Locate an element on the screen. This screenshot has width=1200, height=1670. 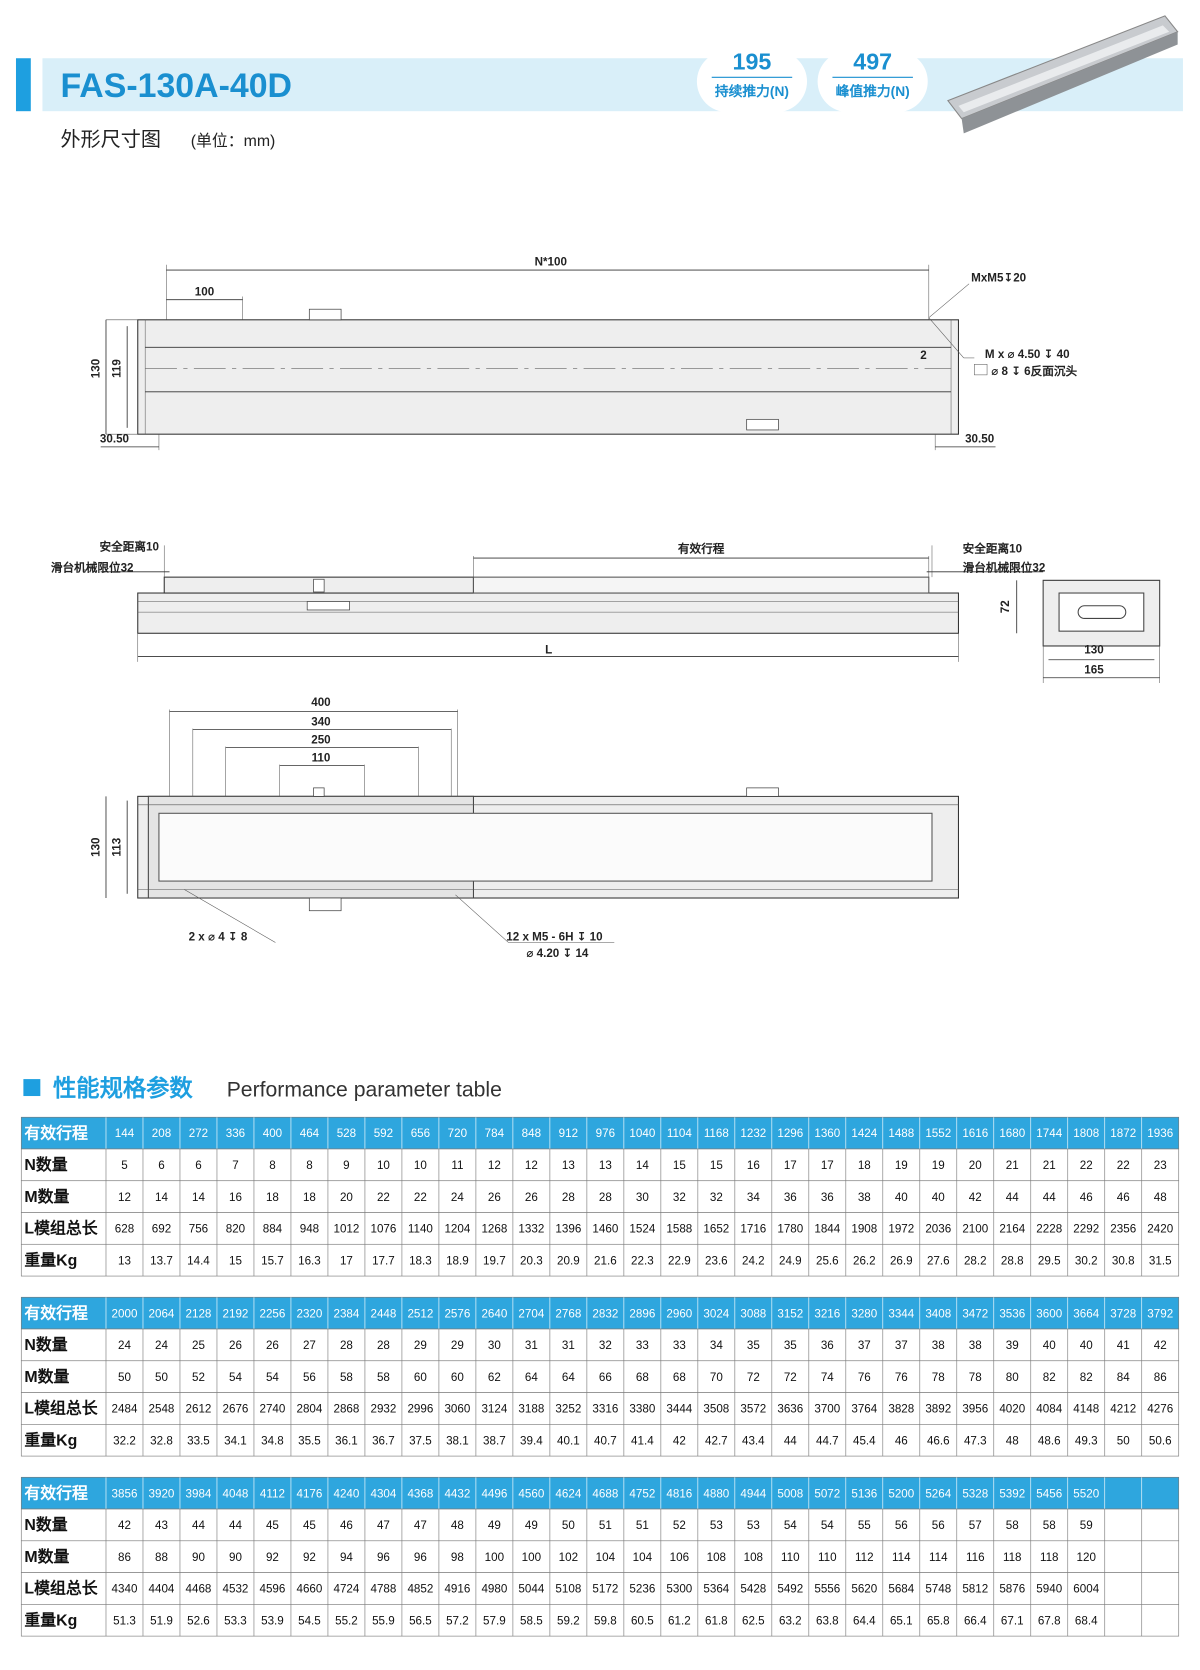
cell-value: 63.8 is located at coordinates (827, 1620).